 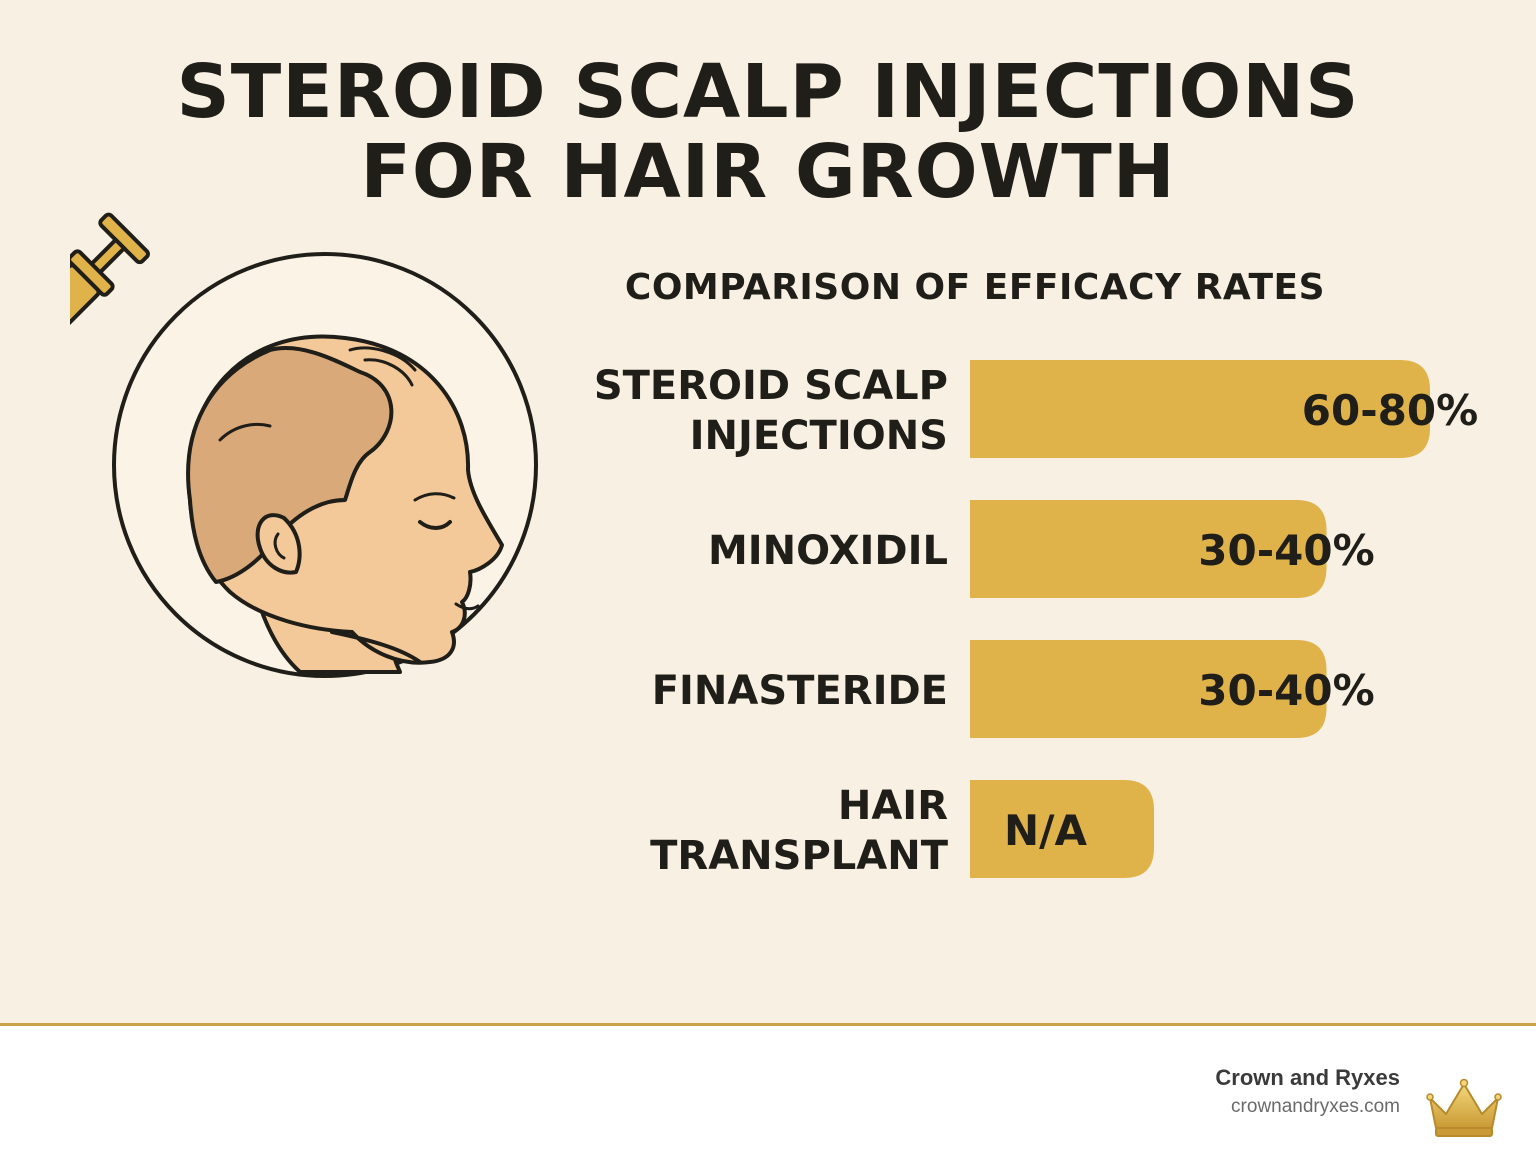 What do you see at coordinates (1307, 1077) in the screenshot?
I see `brand-name: Crown and Ryxes` at bounding box center [1307, 1077].